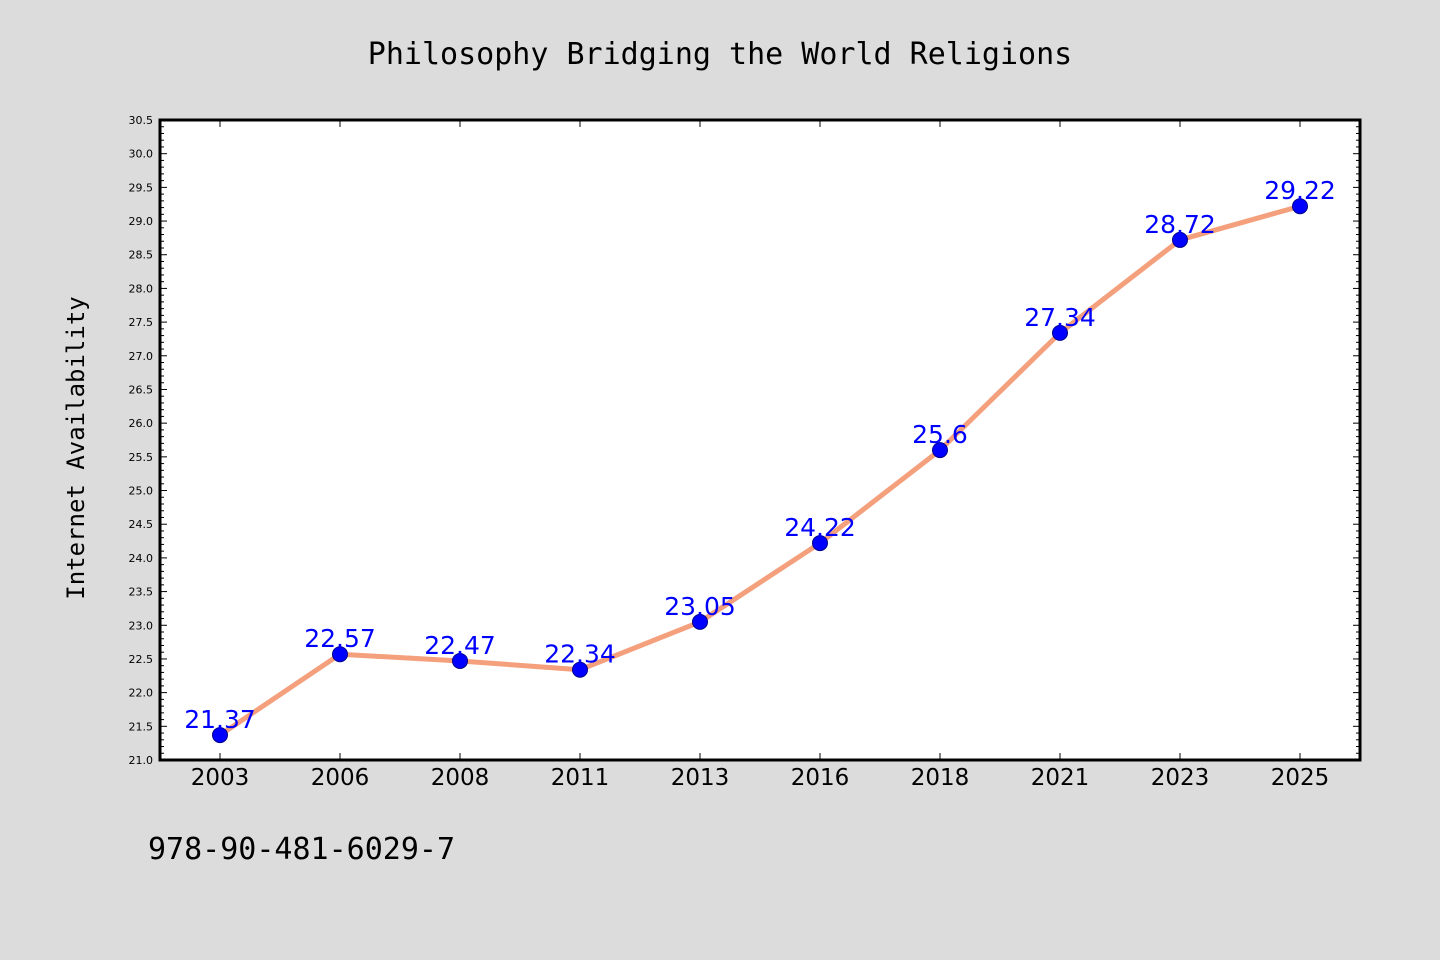  What do you see at coordinates (141, 322) in the screenshot?
I see `y-tick-label: 27.5` at bounding box center [141, 322].